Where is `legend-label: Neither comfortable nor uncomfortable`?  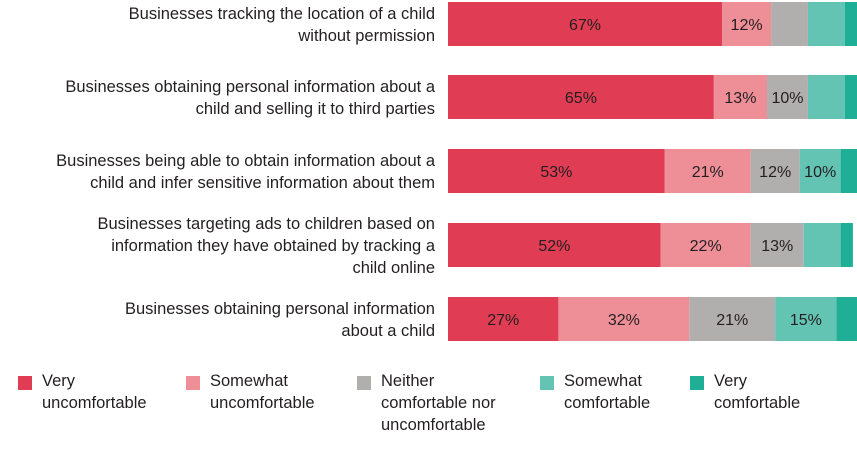 legend-label: Neither comfortable nor uncomfortable is located at coordinates (438, 403).